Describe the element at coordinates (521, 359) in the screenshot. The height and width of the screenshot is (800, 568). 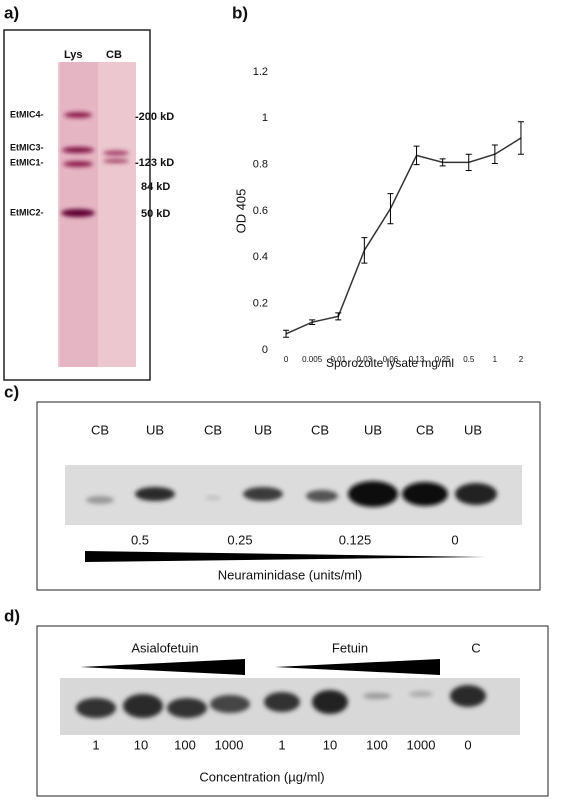
I see `x-tick-label: 2` at that location.